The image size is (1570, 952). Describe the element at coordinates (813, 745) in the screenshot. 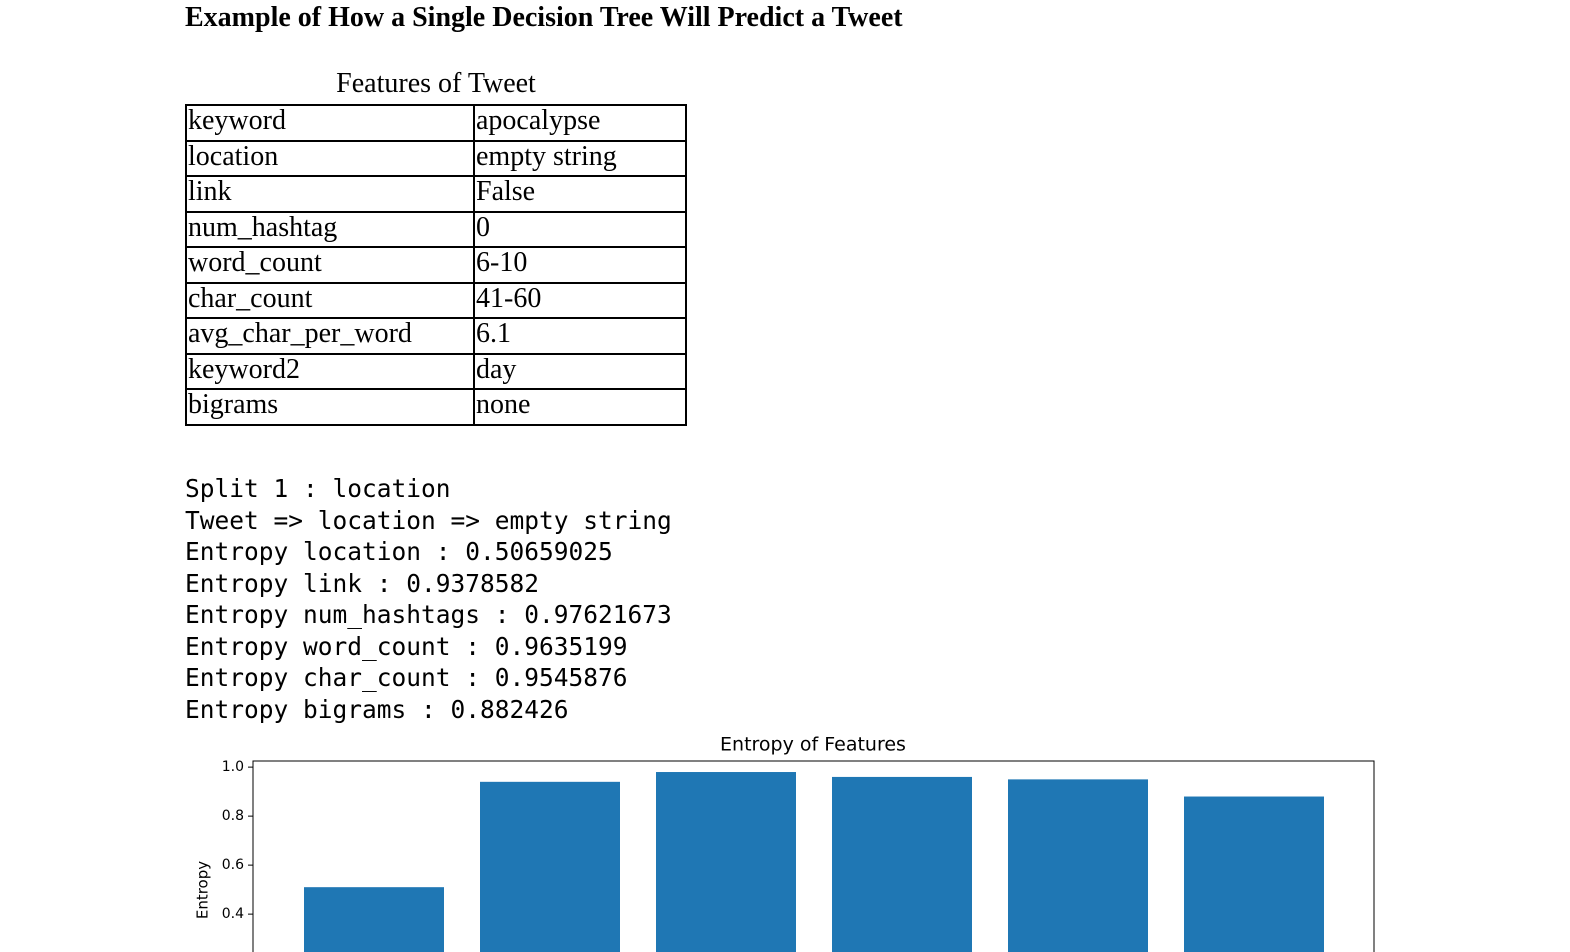

I see `chart-title: Entropy of Features` at that location.